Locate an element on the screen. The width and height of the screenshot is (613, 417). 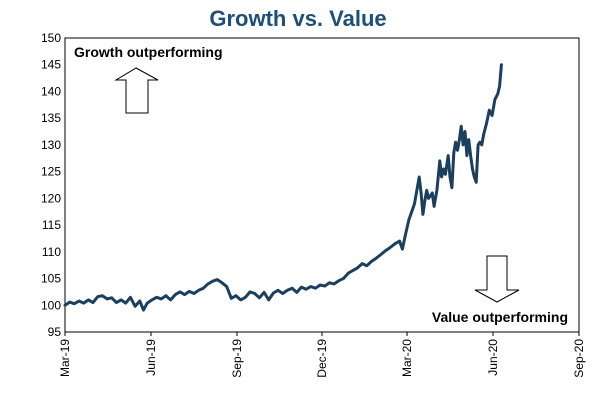
x-tick-label: Sep-19 is located at coordinates (237, 358).